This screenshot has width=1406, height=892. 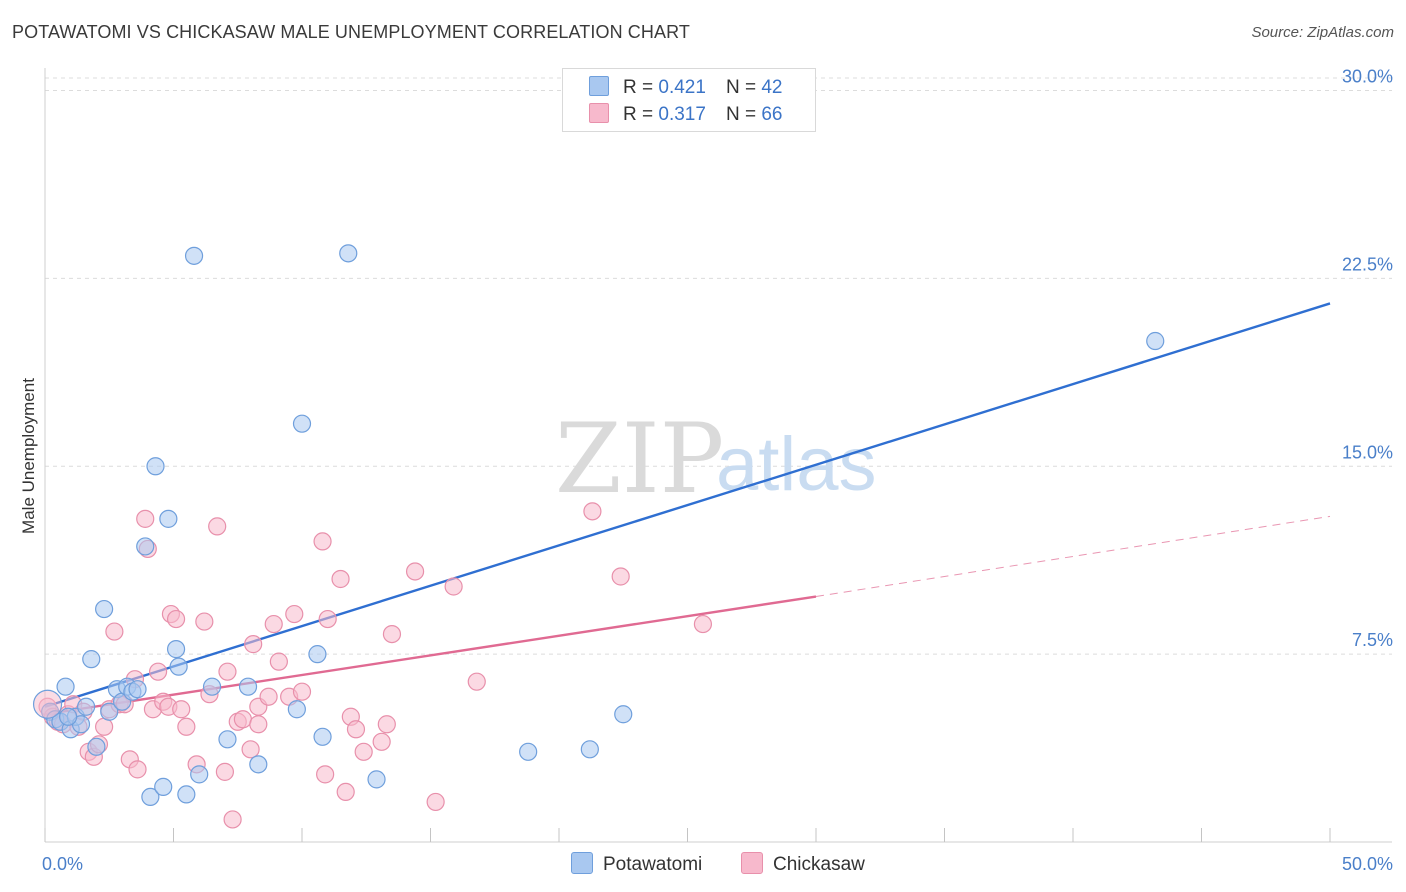 I want to click on legend-r-value-chickasaw: 0.317, so click(x=682, y=114).